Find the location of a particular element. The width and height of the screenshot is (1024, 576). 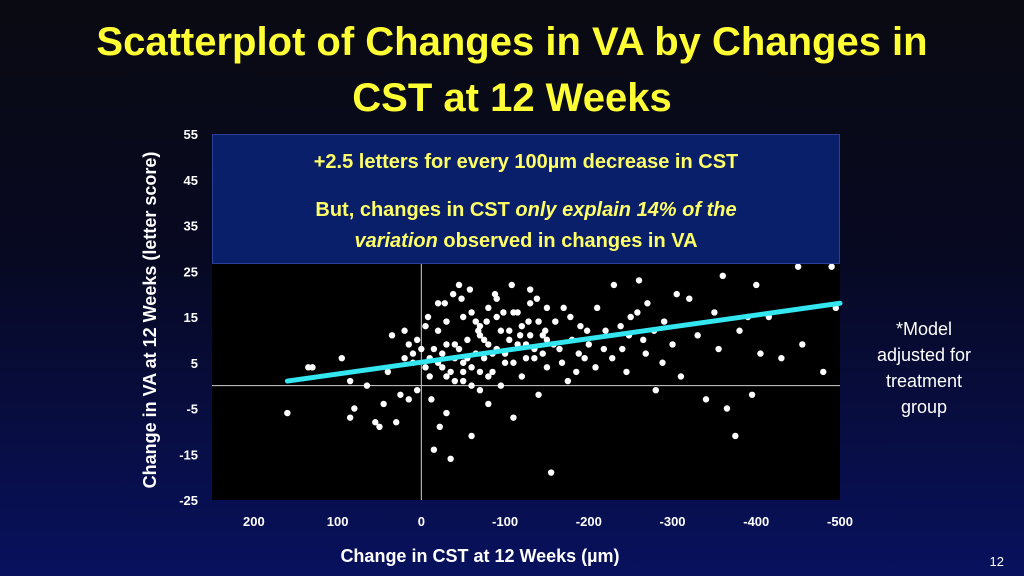

chart-title-line-2: CST at 12 Weeks is located at coordinates (512, 98).